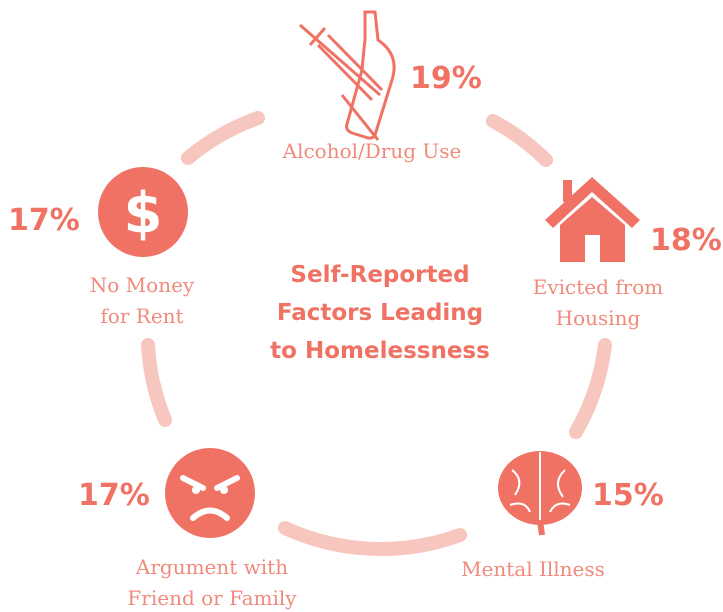  Describe the element at coordinates (212, 598) in the screenshot. I see `factor-label: Friend or Family` at that location.